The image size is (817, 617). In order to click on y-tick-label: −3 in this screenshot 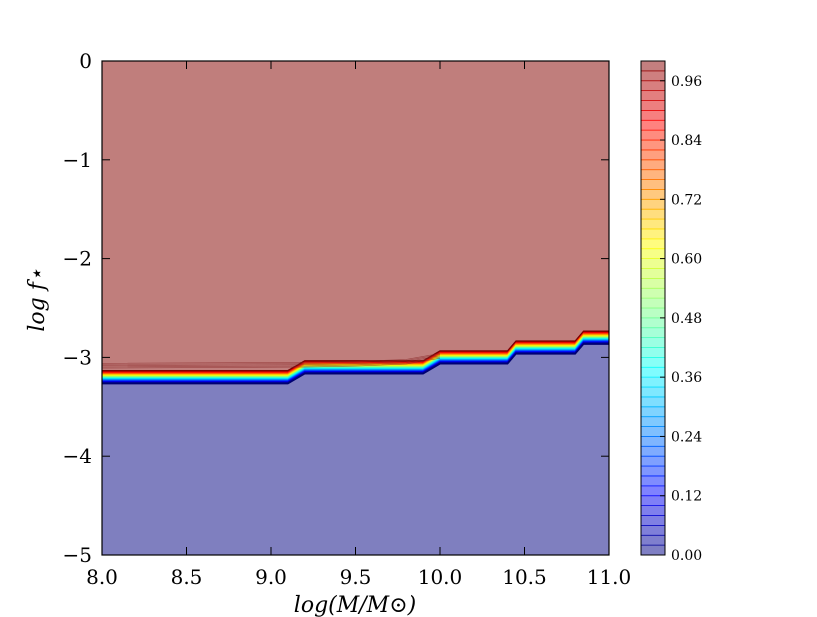, I will do `click(77, 357)`.